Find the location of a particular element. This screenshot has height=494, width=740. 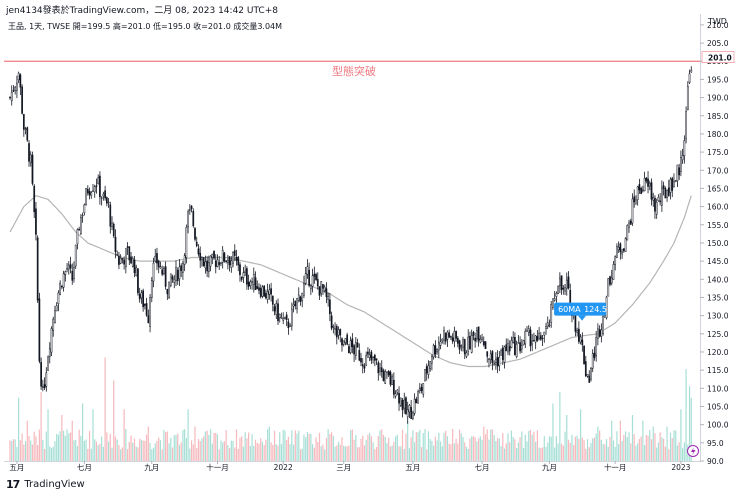

y-tick-label: 150.0 is located at coordinates (718, 243).